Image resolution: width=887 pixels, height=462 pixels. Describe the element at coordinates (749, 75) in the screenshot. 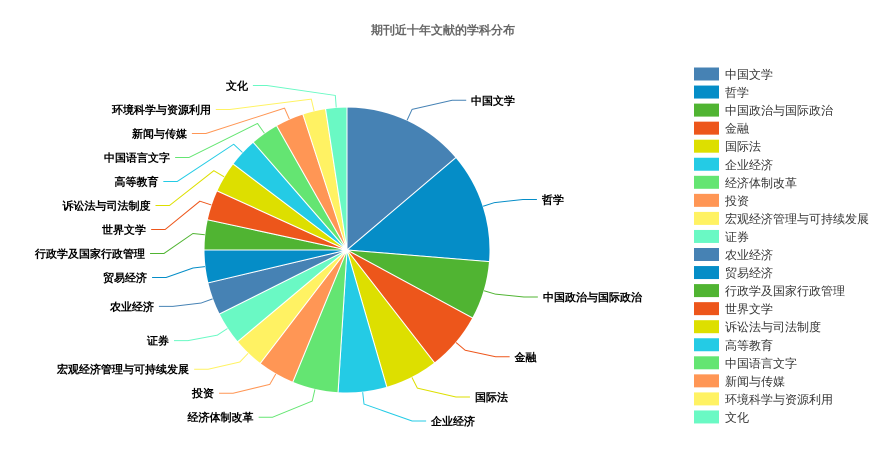

I see `legend-label: 中国文学` at that location.